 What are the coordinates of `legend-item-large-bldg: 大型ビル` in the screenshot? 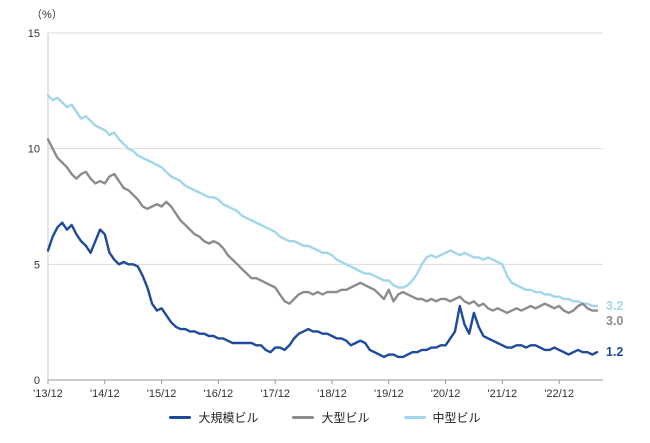 It's located at (331, 417).